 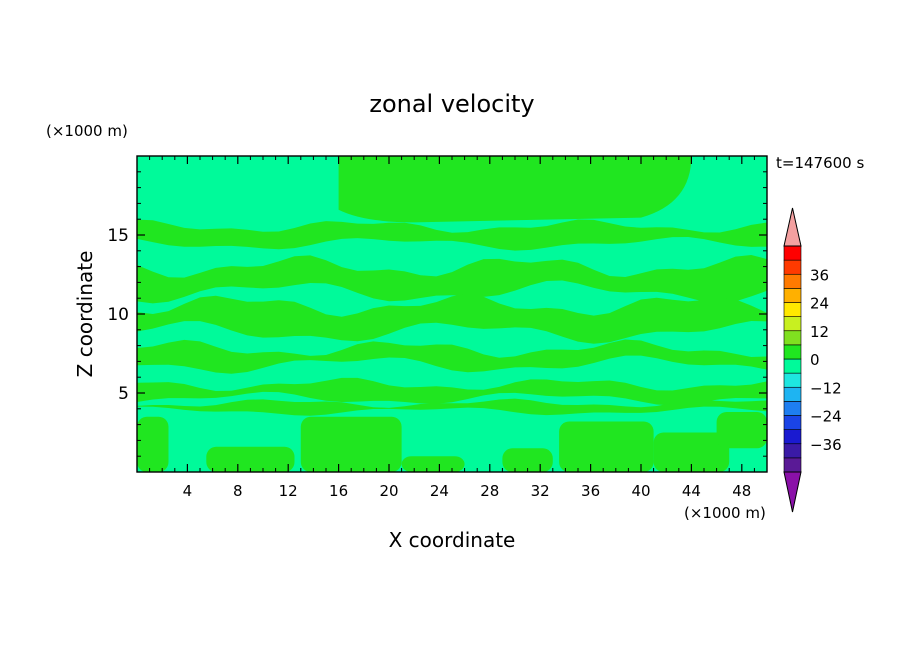 What do you see at coordinates (87, 131) in the screenshot?
I see `y-unit-label: (×1000 m)` at bounding box center [87, 131].